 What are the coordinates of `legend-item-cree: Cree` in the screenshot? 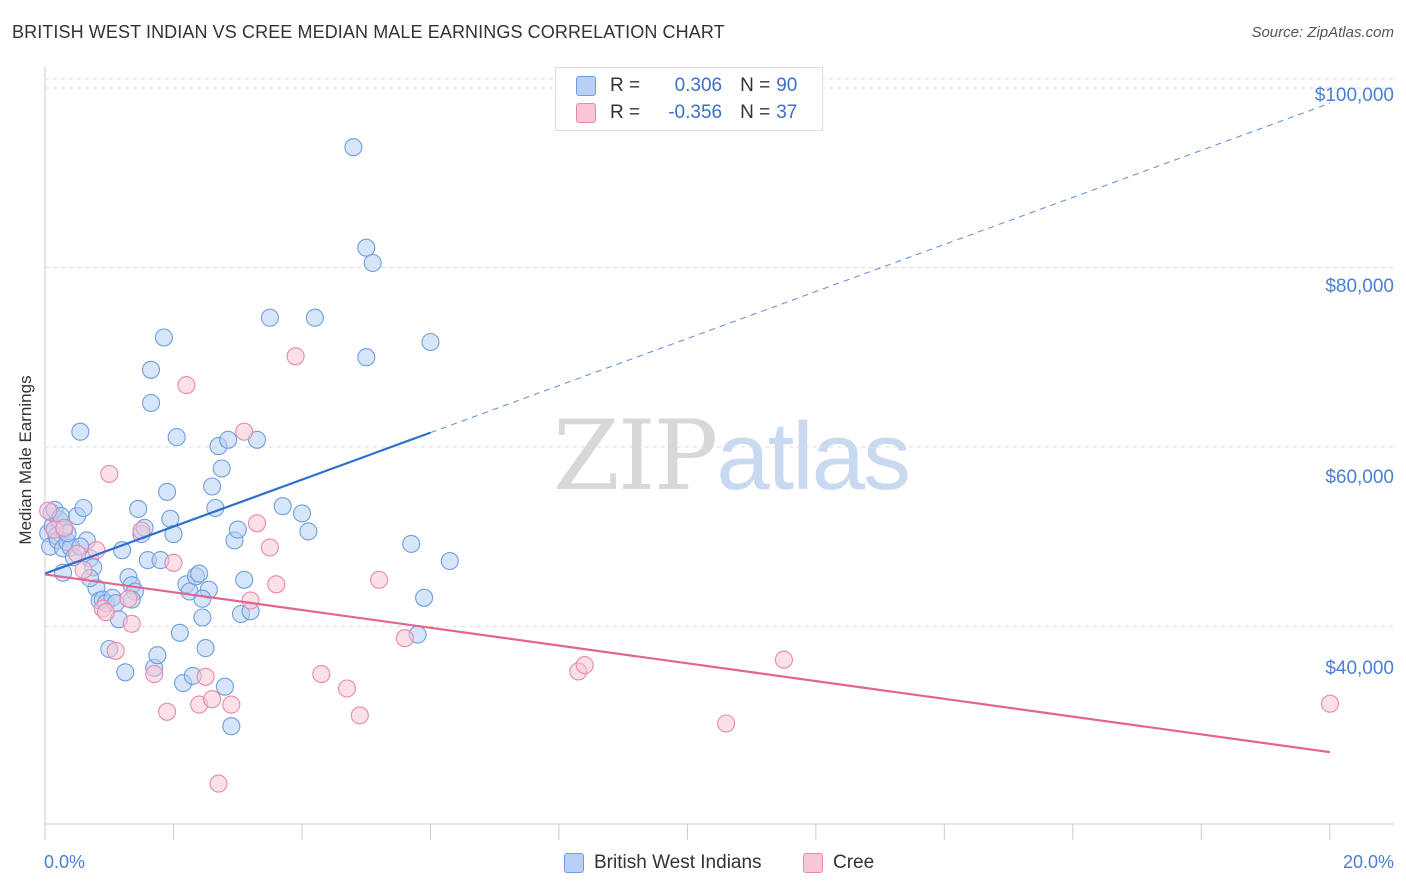 It's located at (838, 863).